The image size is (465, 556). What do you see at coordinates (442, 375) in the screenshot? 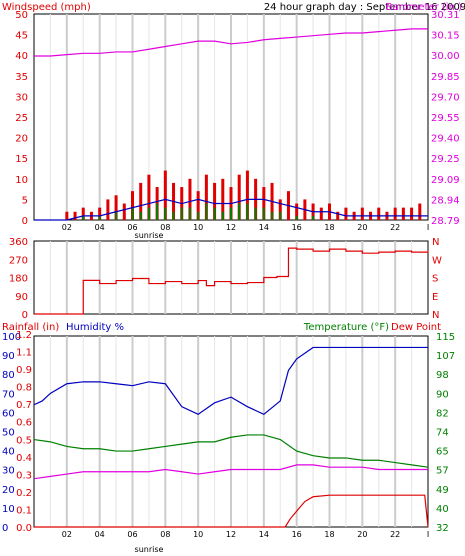
I see `temperature-tick-label: 98` at bounding box center [442, 375].